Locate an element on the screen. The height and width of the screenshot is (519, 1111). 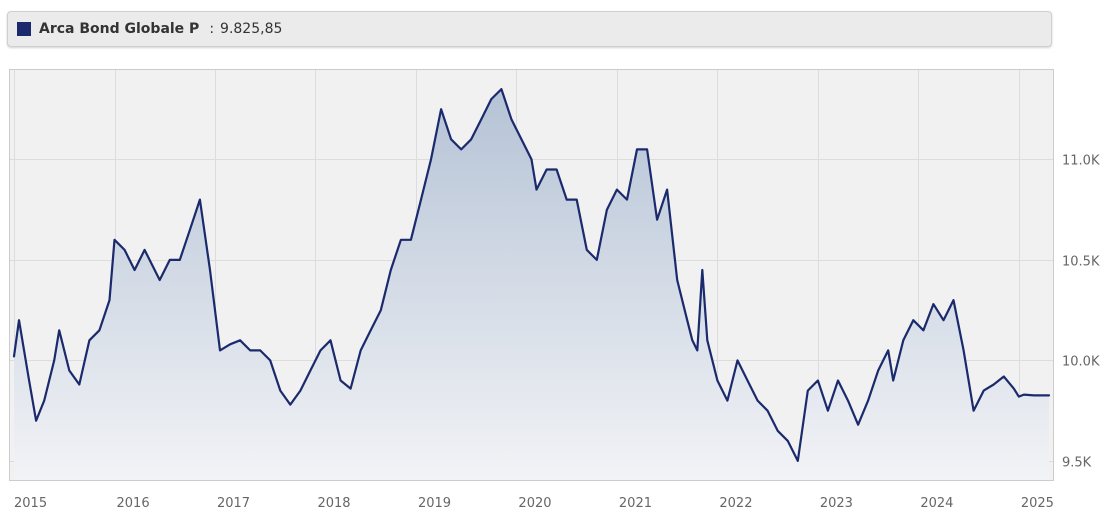
legend-swatch-icon is located at coordinates (24, 29).